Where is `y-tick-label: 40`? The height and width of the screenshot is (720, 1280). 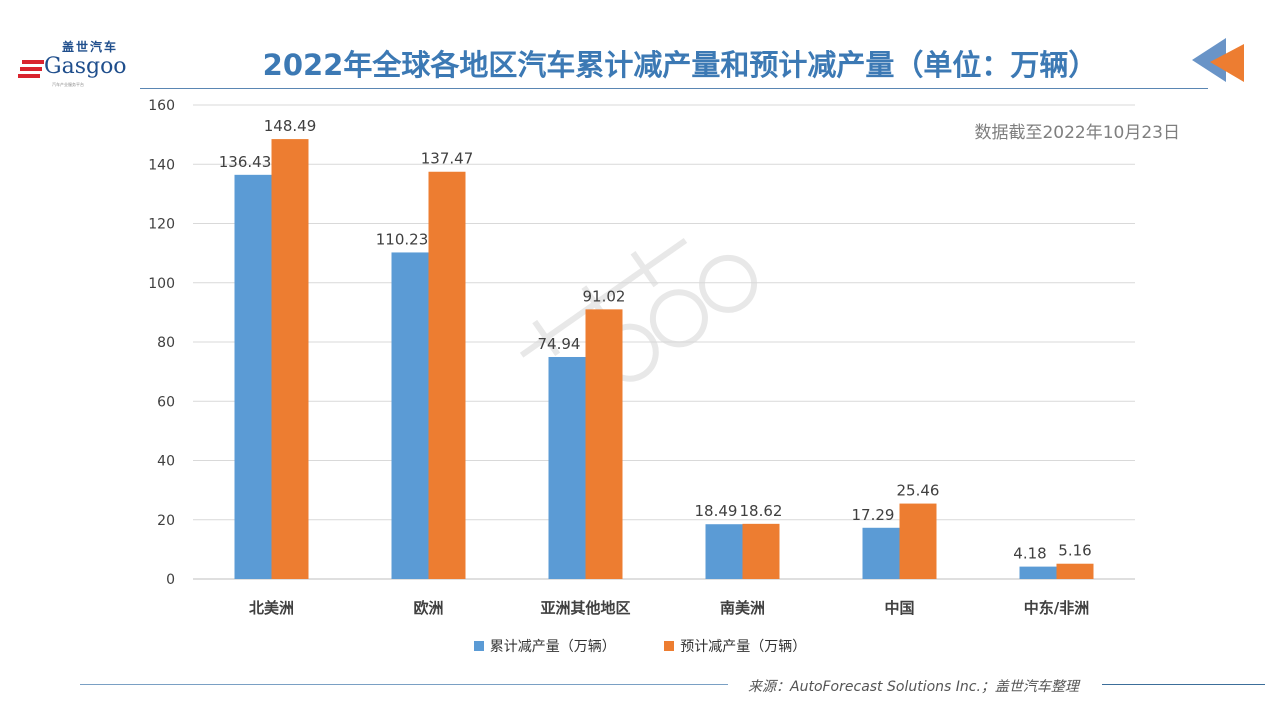
y-tick-label: 40 is located at coordinates (166, 462).